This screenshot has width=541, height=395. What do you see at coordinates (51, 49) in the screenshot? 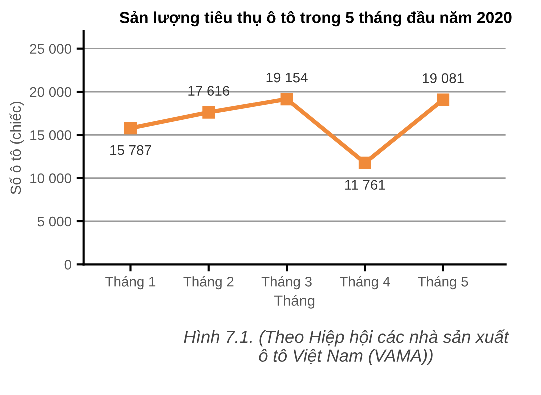
I see `y-tick-label: 25 000` at bounding box center [51, 49].